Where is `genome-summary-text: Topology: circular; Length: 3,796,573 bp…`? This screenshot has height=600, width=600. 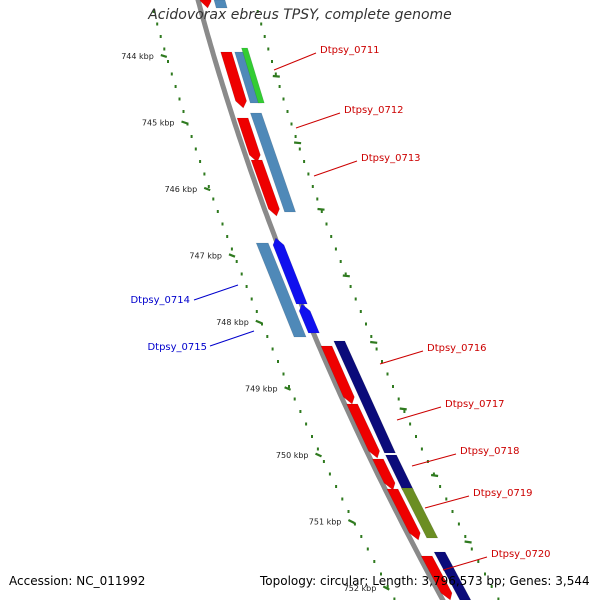
genome-summary-text: Topology: circular; Length: 3,796,573 bp… is located at coordinates (425, 581).